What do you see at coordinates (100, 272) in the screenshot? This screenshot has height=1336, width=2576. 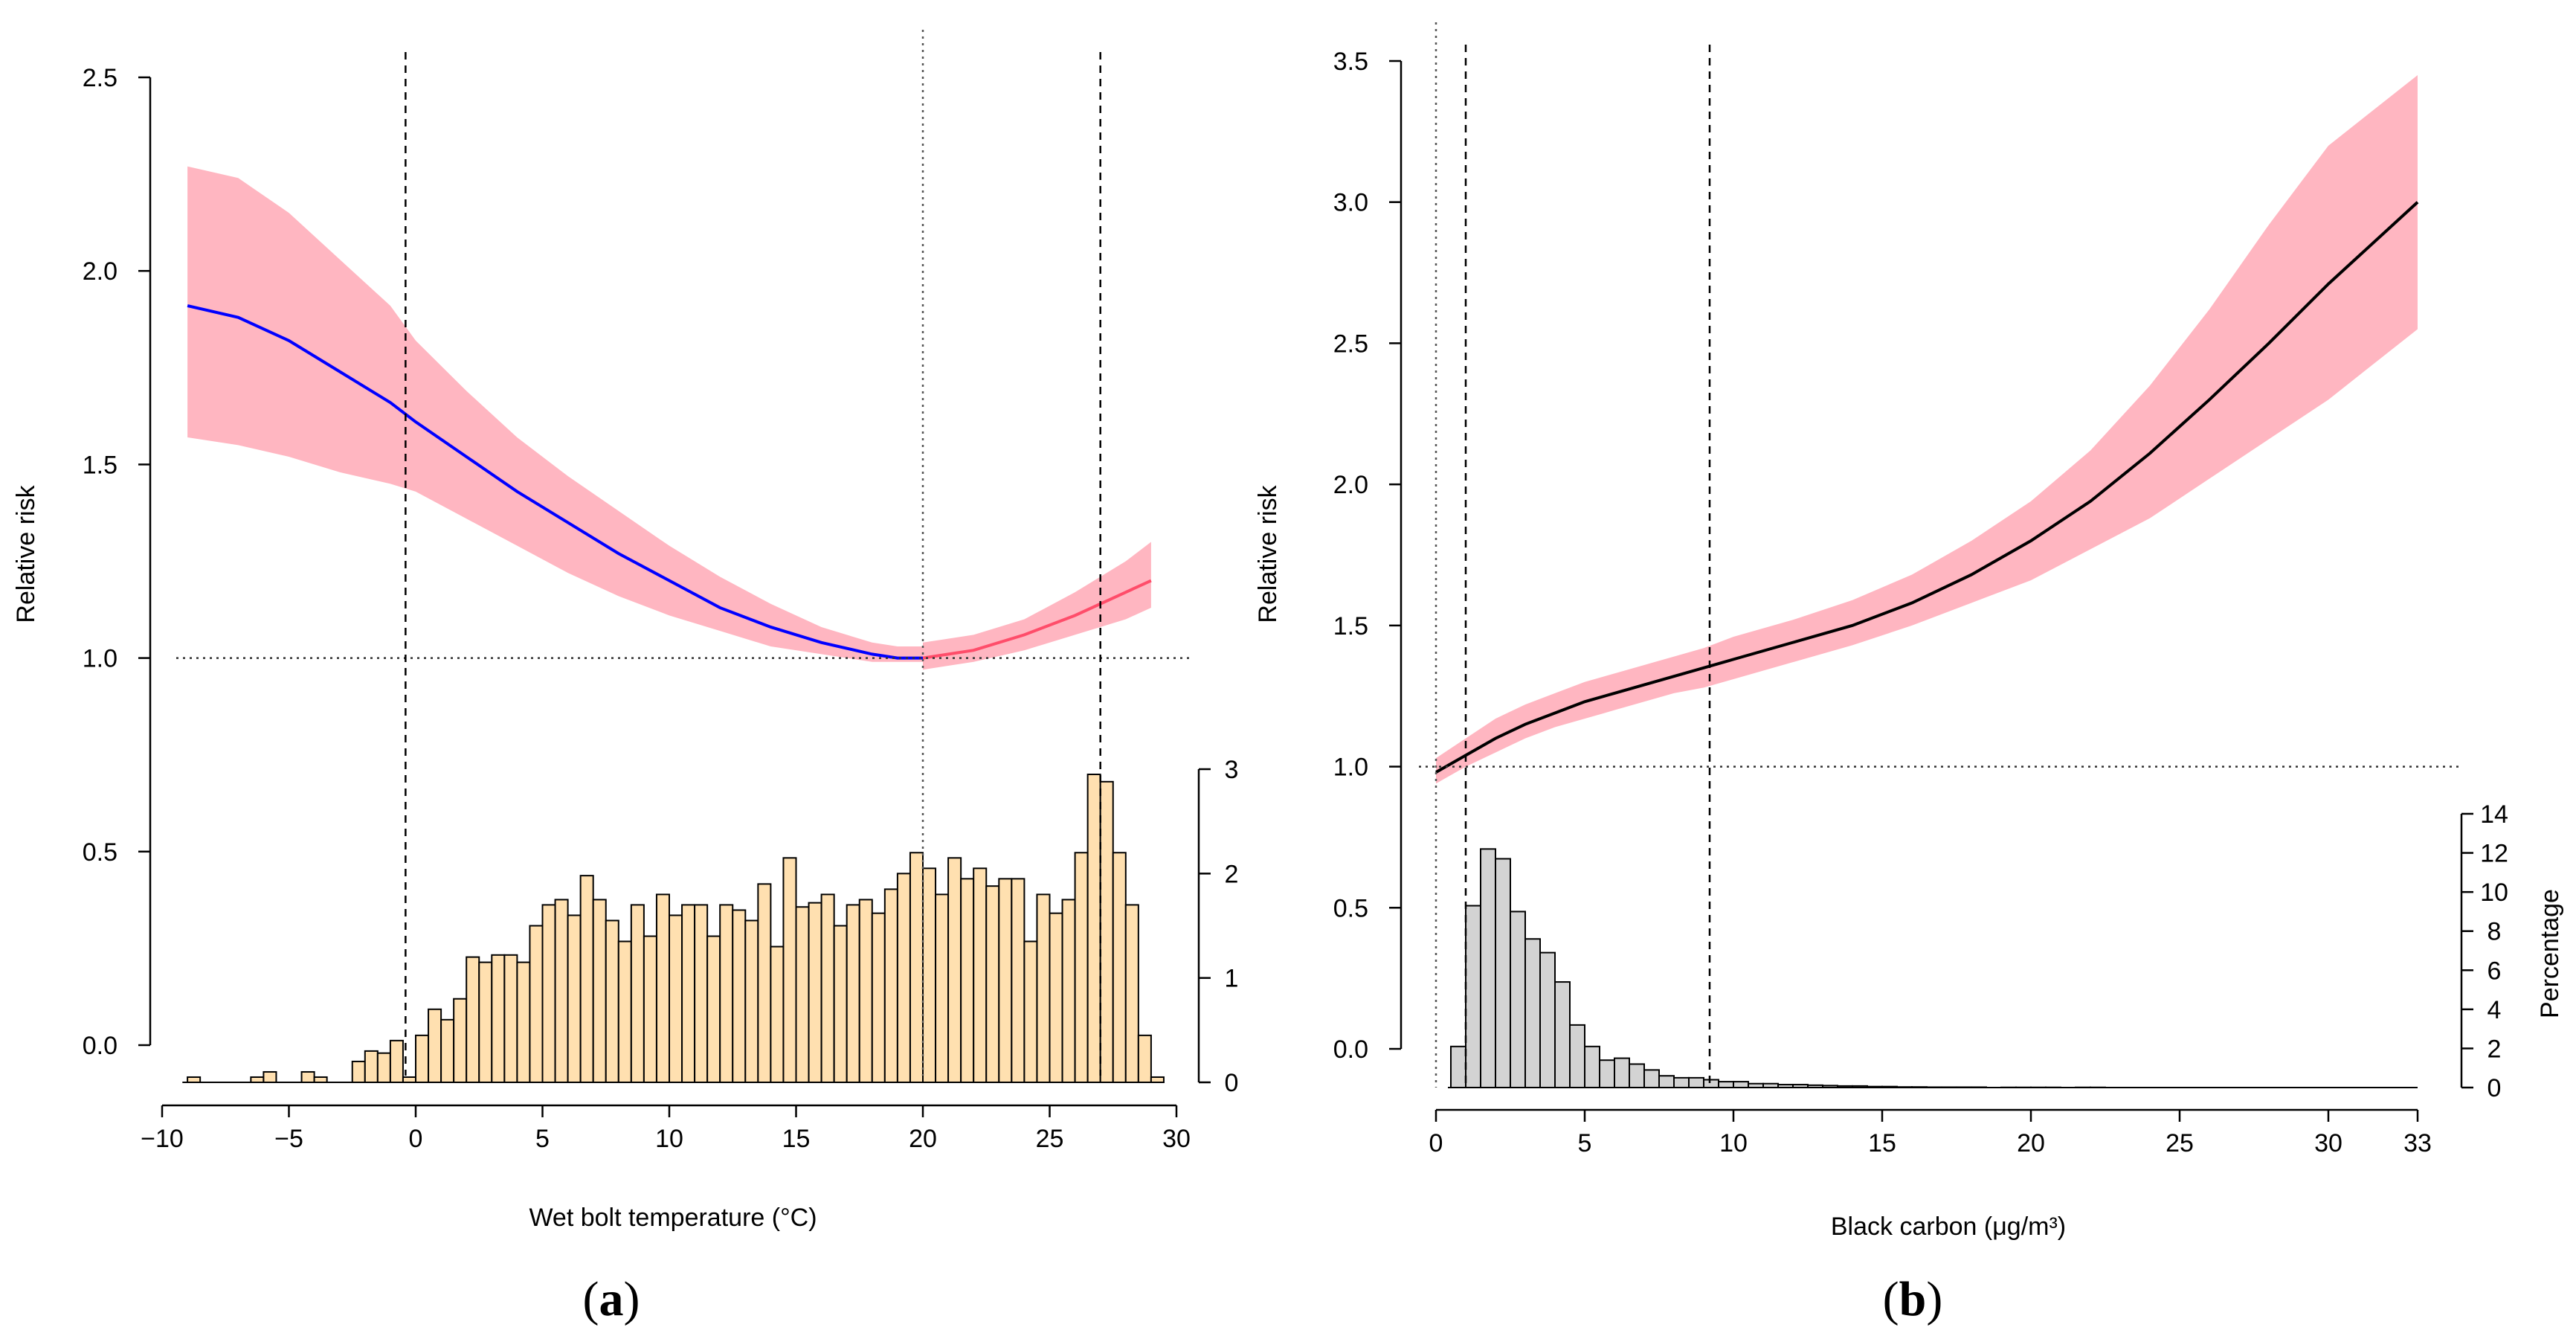 I see `y-tick-label: 2.0` at bounding box center [100, 272].